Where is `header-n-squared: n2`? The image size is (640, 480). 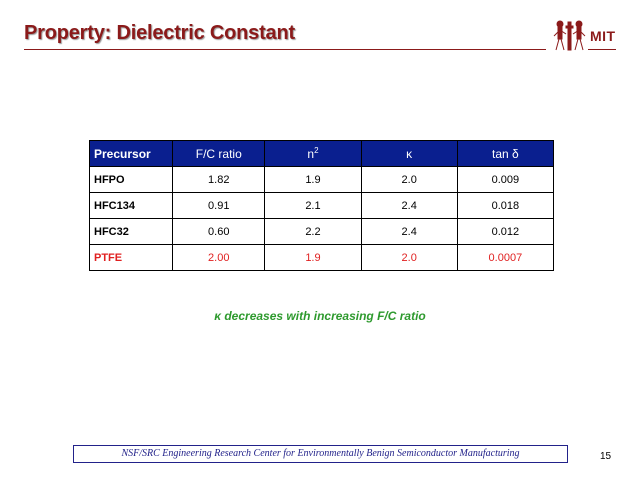 header-n-squared: n2 is located at coordinates (313, 153).